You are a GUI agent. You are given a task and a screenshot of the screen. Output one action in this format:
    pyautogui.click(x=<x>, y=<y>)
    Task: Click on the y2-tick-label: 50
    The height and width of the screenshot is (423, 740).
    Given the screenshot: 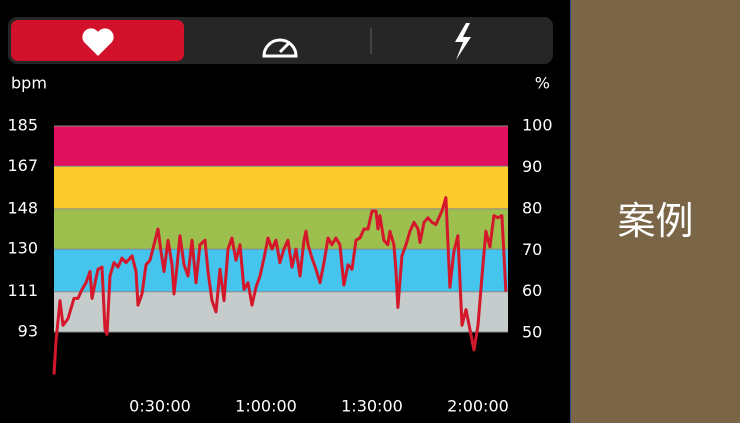 What is the action you would take?
    pyautogui.click(x=532, y=332)
    